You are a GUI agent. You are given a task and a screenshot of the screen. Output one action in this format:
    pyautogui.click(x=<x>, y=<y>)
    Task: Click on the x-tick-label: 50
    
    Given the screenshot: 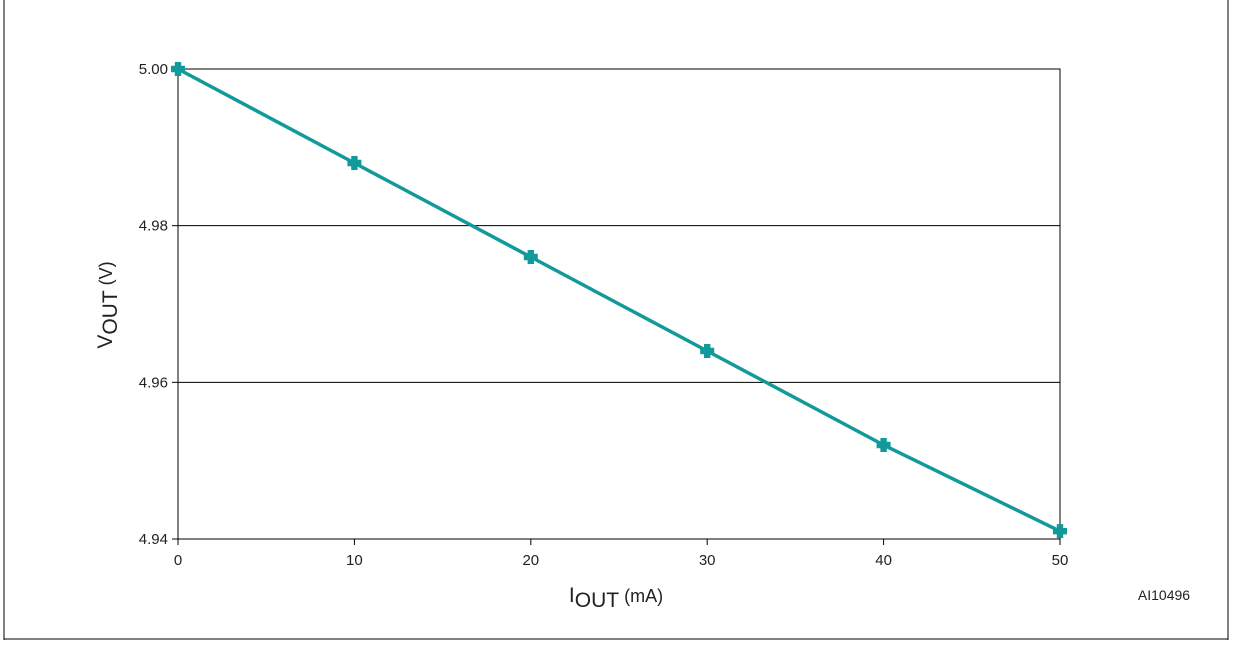 What is the action you would take?
    pyautogui.click(x=1060, y=560)
    